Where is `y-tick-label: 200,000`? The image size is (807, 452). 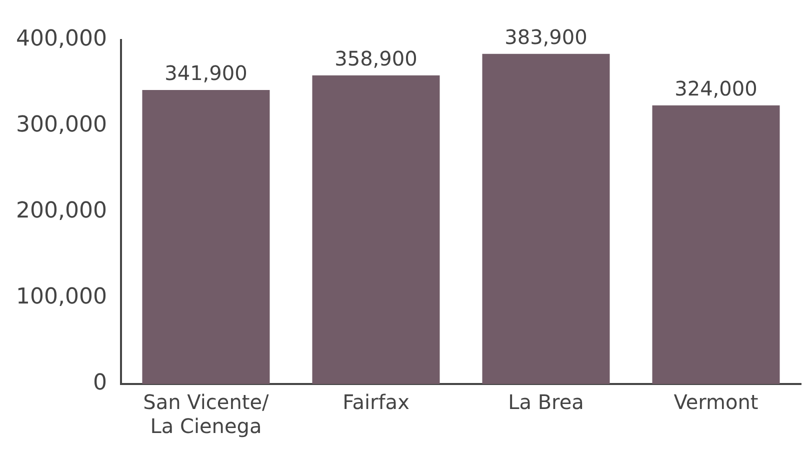 y-tick-label: 200,000 is located at coordinates (61, 211).